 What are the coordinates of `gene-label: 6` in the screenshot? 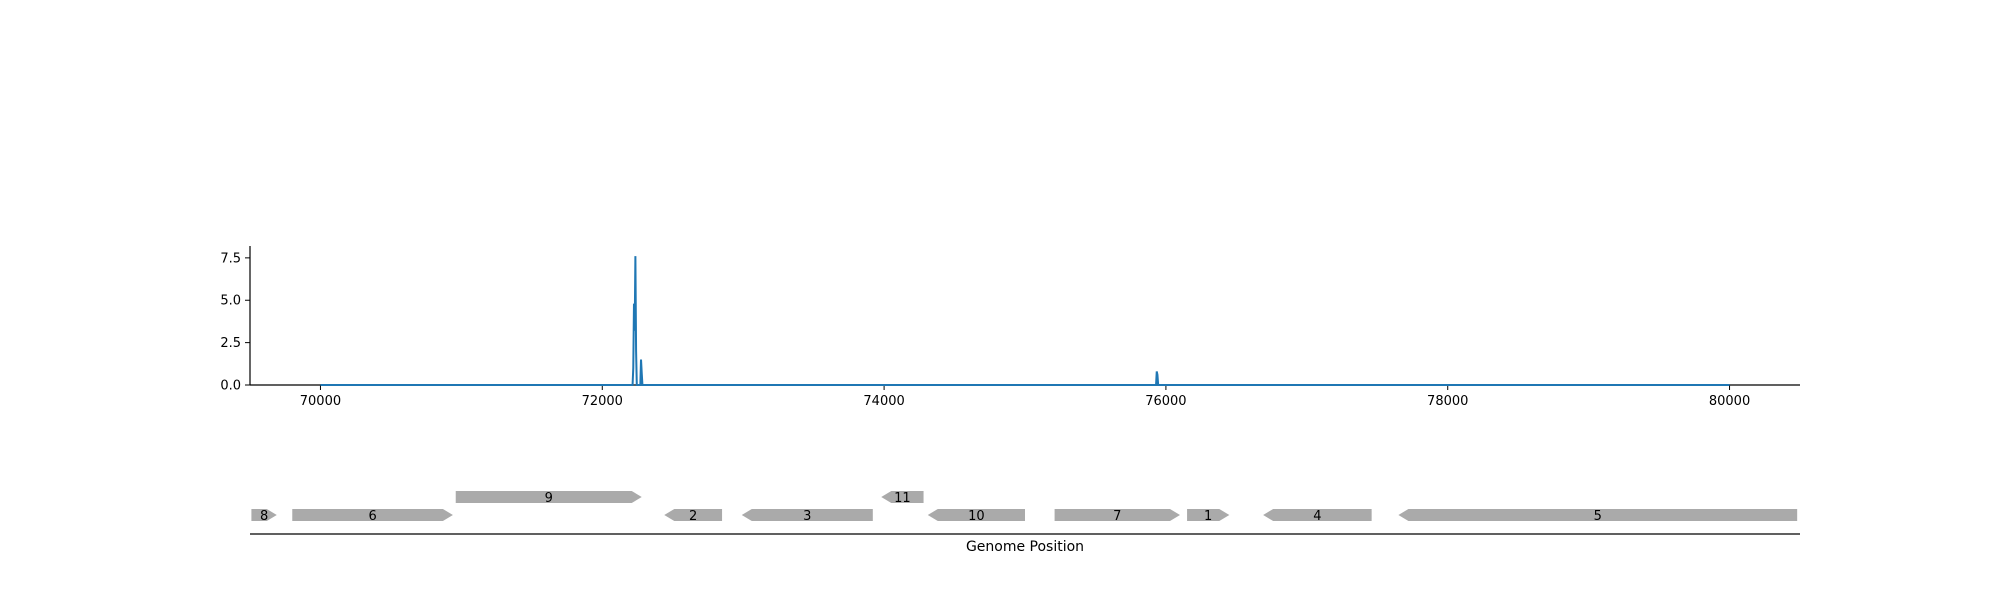 It's located at (372, 516).